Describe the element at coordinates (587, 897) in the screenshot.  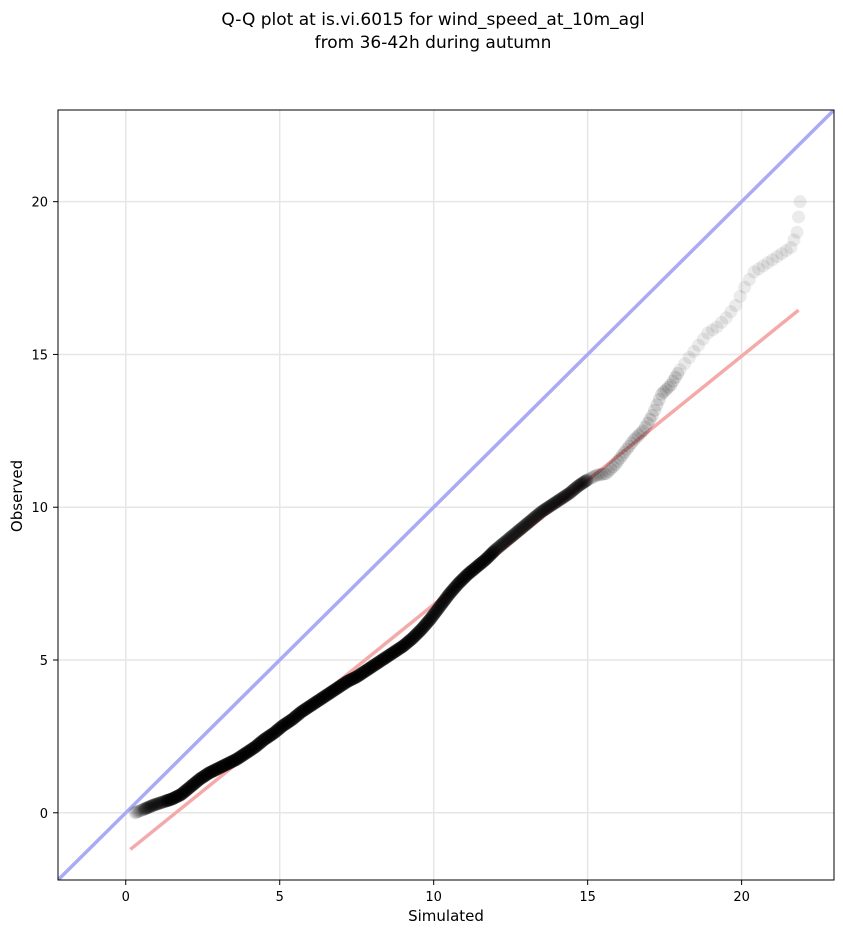
I see `x-tick-label: 15` at that location.